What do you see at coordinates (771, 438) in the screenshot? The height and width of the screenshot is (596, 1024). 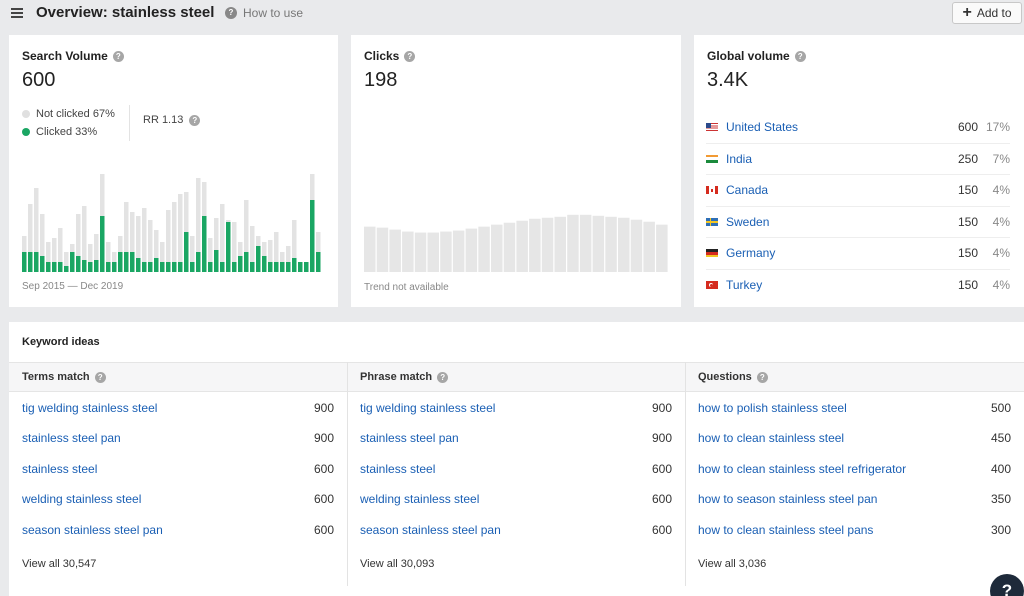 I see `keyword-link: how to clean stainless steel` at bounding box center [771, 438].